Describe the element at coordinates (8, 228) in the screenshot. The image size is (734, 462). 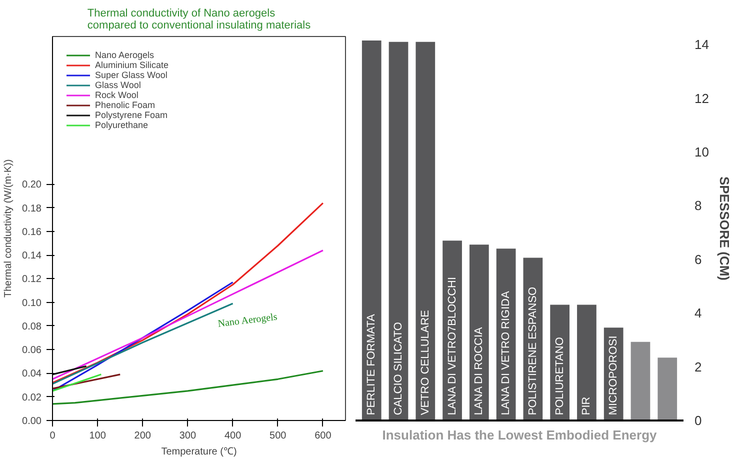
I see `y-axis-title: Thermal conductivity (W/(m·K))` at that location.